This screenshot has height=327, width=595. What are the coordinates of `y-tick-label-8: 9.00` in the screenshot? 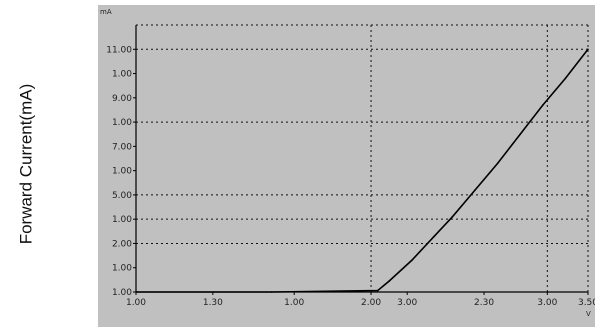 It's located at (122, 99).